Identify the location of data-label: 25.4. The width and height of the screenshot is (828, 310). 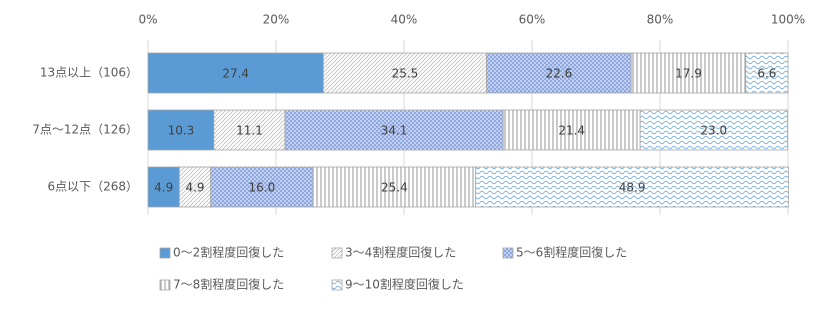
(394, 188).